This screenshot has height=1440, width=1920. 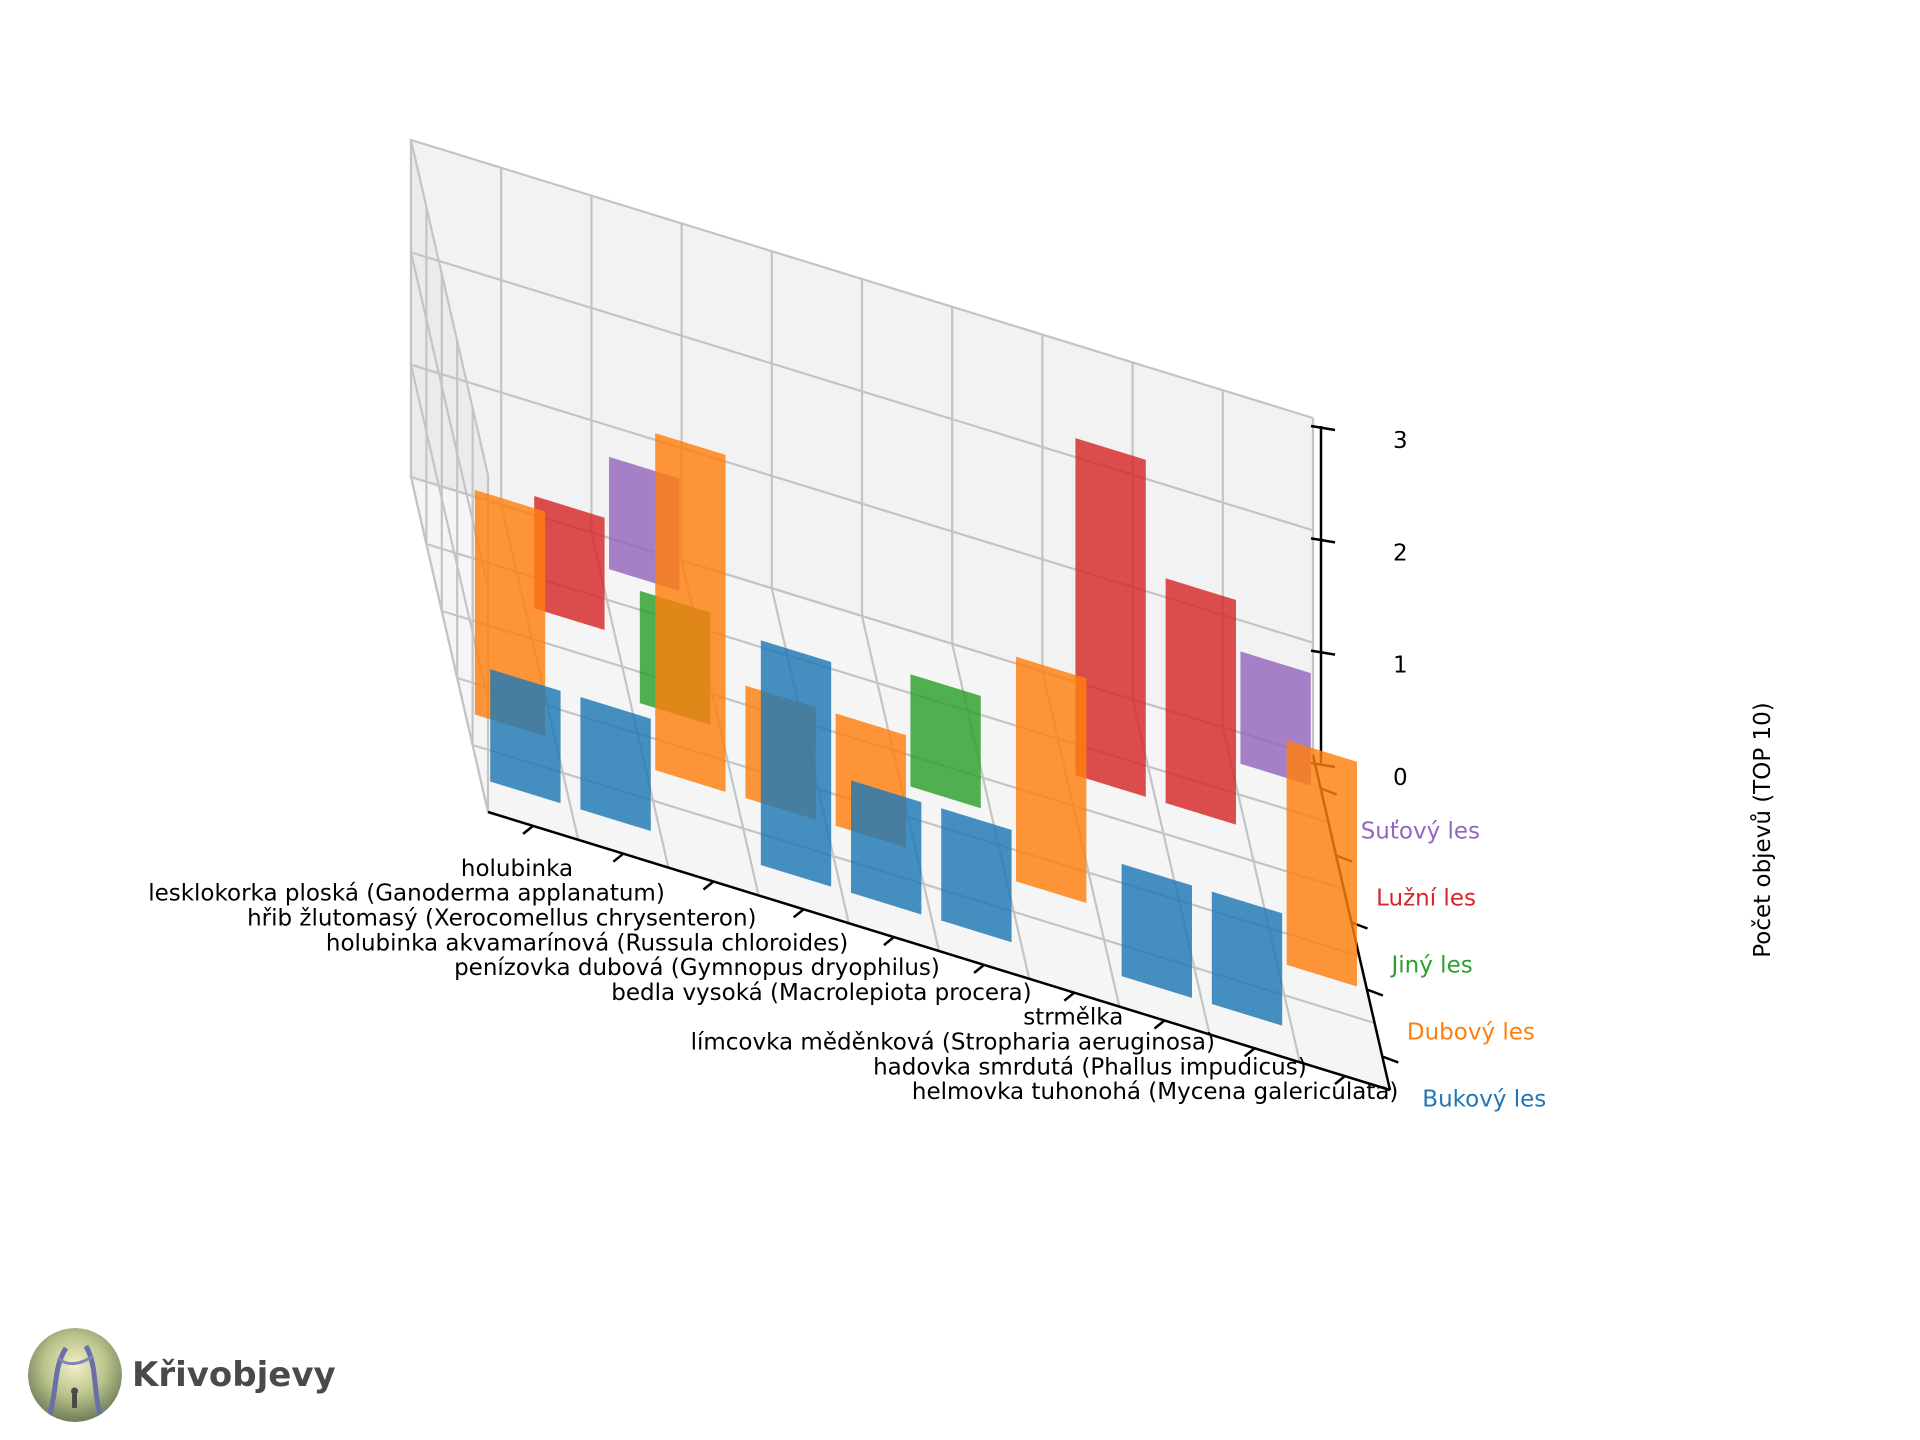 What do you see at coordinates (886, 847) in the screenshot?
I see `bar-bukový-les-4` at bounding box center [886, 847].